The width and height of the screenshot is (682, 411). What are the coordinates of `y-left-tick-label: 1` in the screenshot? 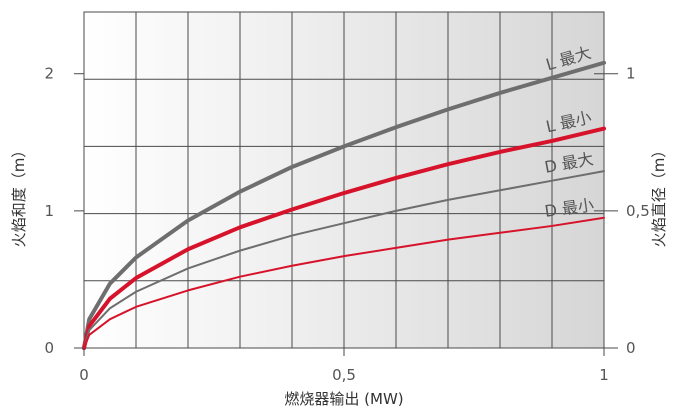 It's located at (49, 211).